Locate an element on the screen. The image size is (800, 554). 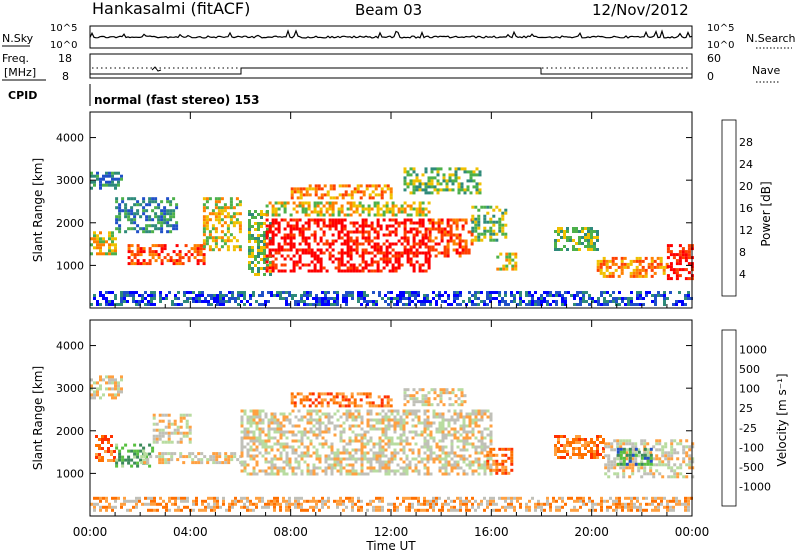
echo-region is located at coordinates (172, 428).